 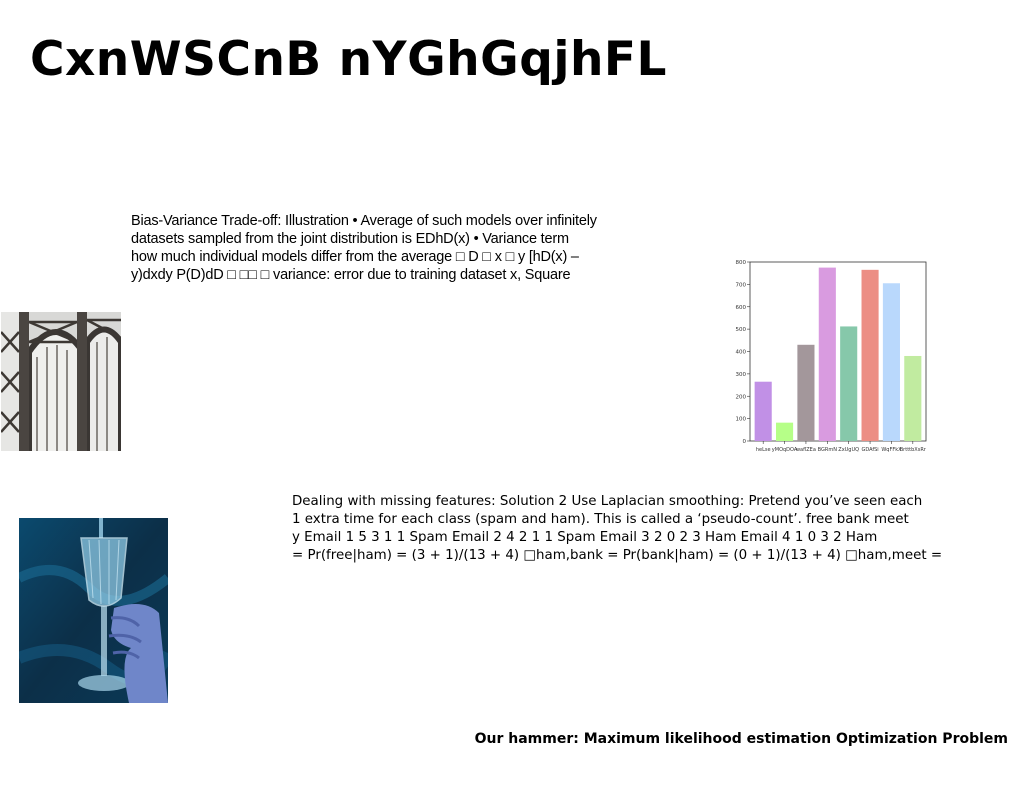 I want to click on x-tick-label: BGRmN, so click(x=828, y=450).